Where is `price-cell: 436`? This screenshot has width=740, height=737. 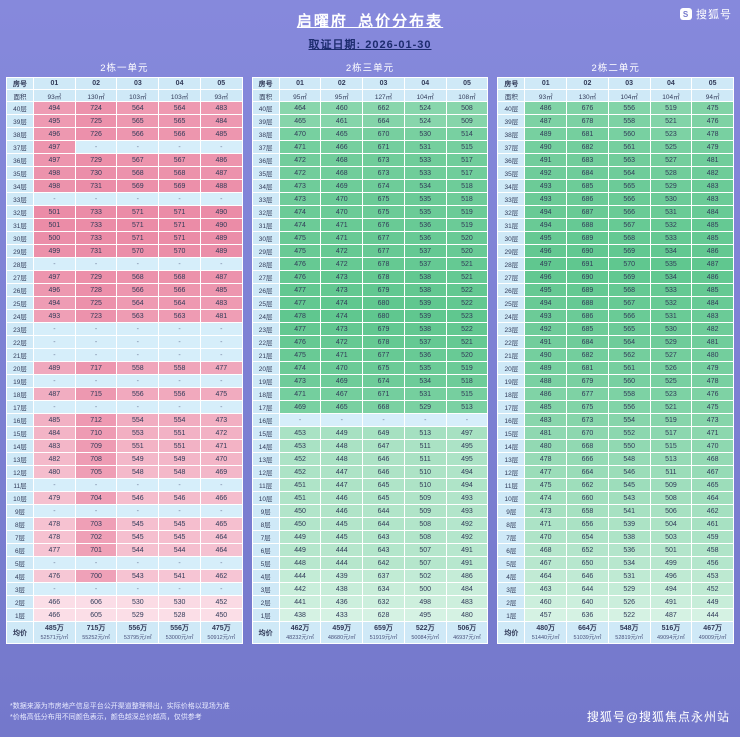
price-cell: 436 is located at coordinates (342, 602).